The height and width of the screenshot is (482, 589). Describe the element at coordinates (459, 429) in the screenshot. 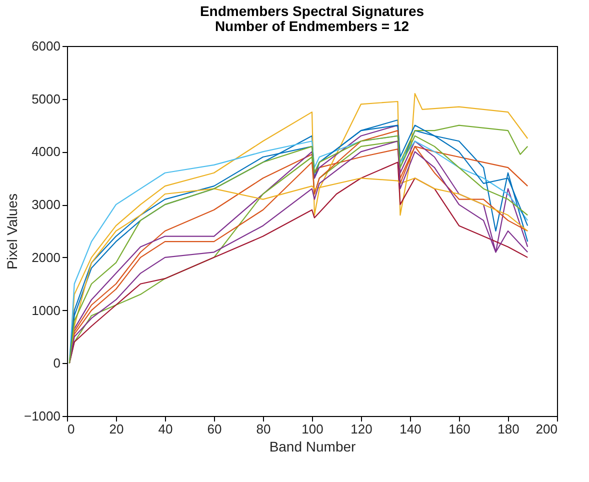

I see `x-tick-label: 160` at that location.